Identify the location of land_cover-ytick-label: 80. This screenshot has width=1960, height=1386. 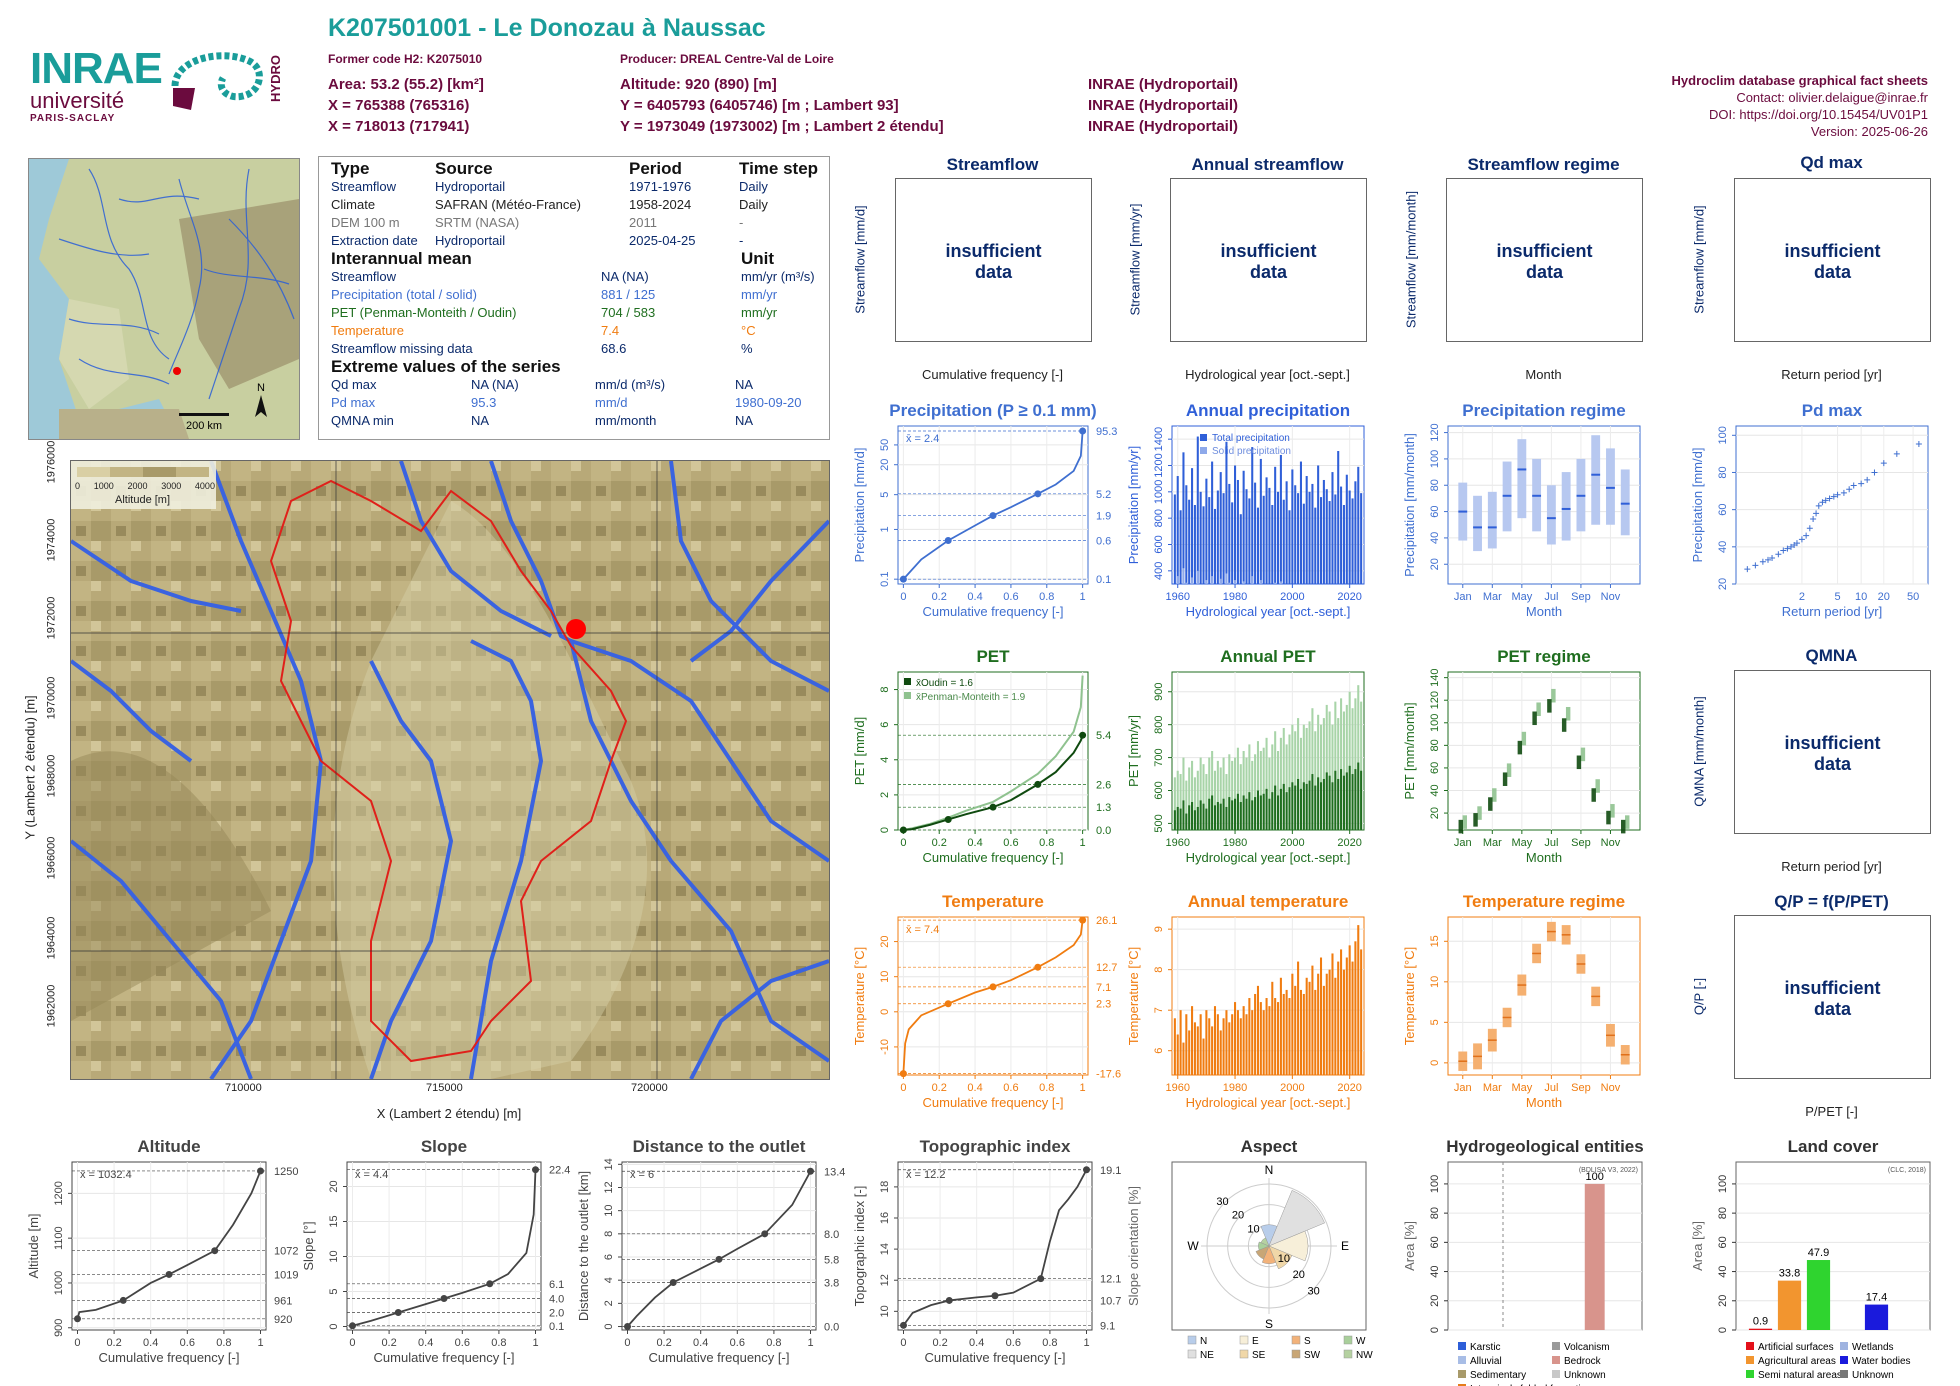
(1723, 1213).